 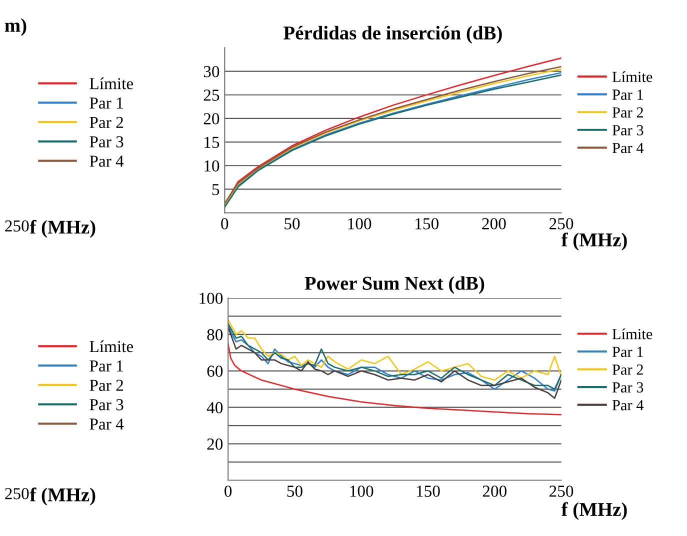 I want to click on y-tick-label: 100, so click(x=211, y=298).